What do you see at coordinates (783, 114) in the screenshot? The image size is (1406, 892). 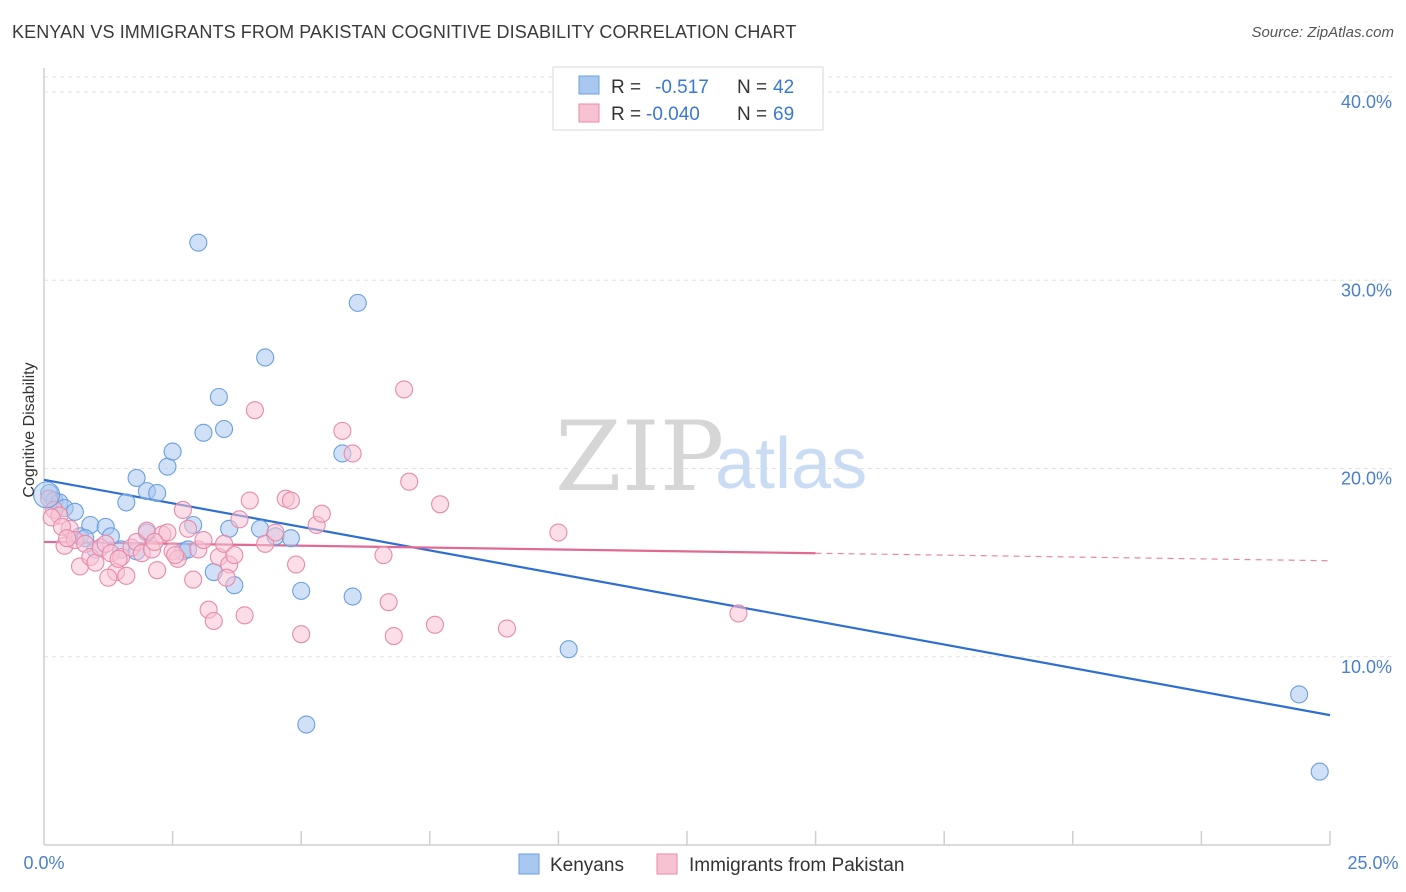 I see `legend-n-value-pakistan: 69` at bounding box center [783, 114].